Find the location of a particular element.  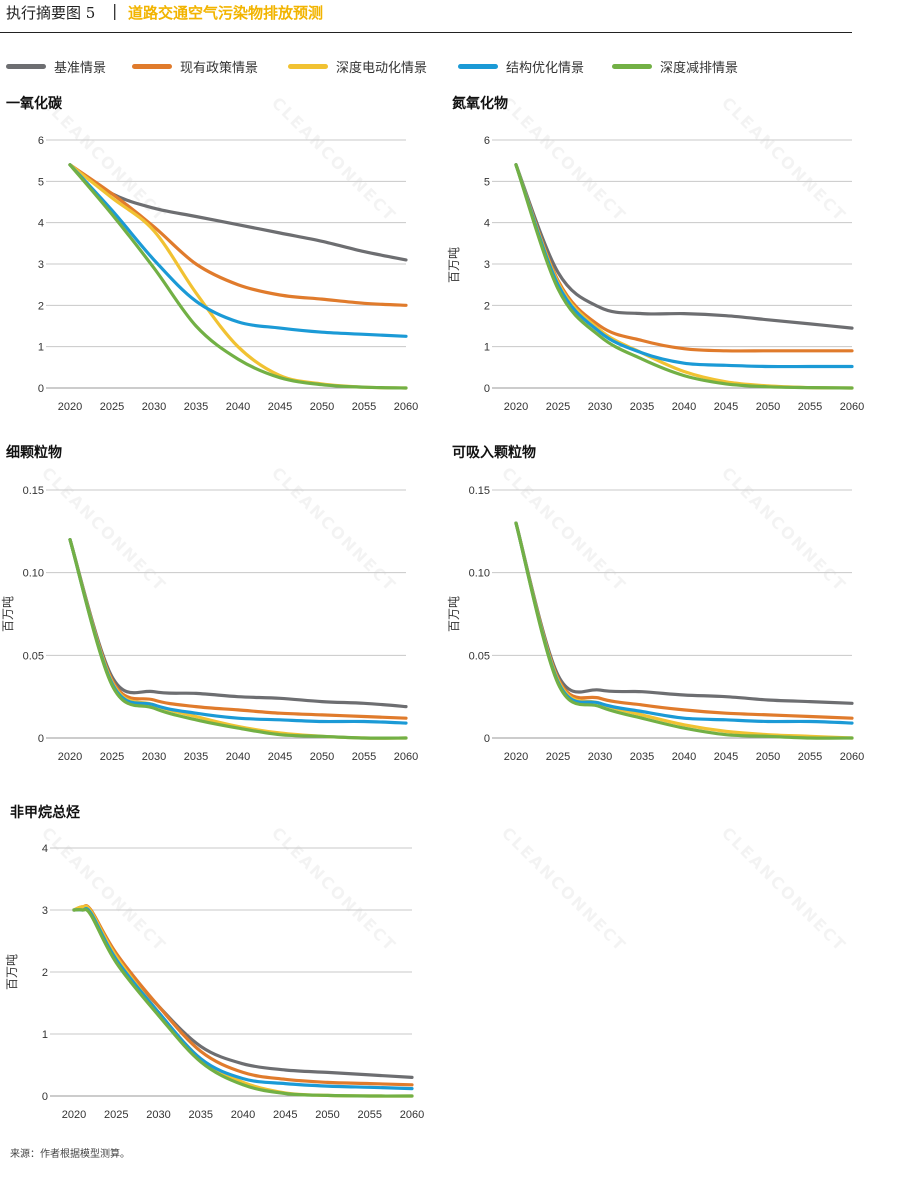

header-rule is located at coordinates (426, 32).